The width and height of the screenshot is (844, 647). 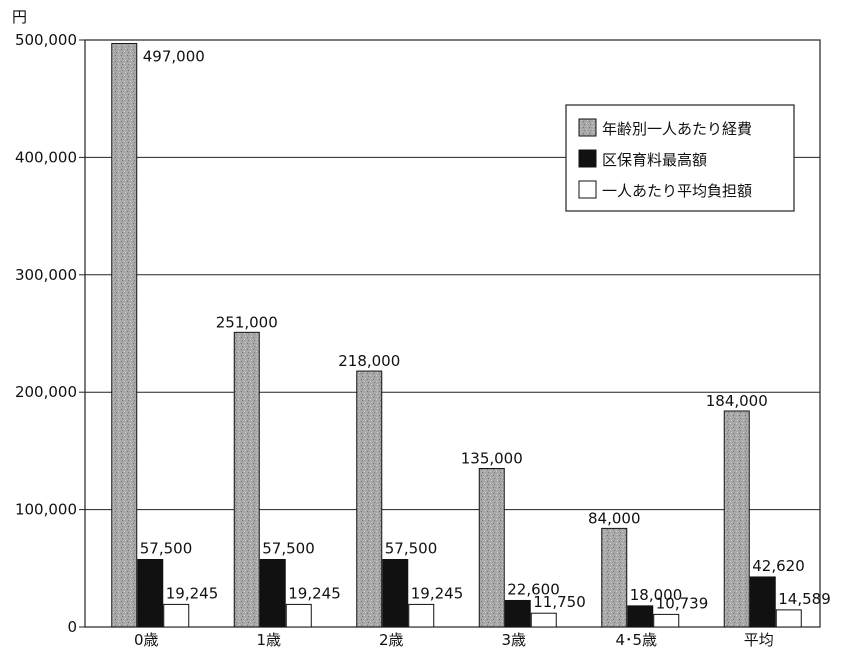 I want to click on y-tick-label: 400,000, so click(x=46, y=157).